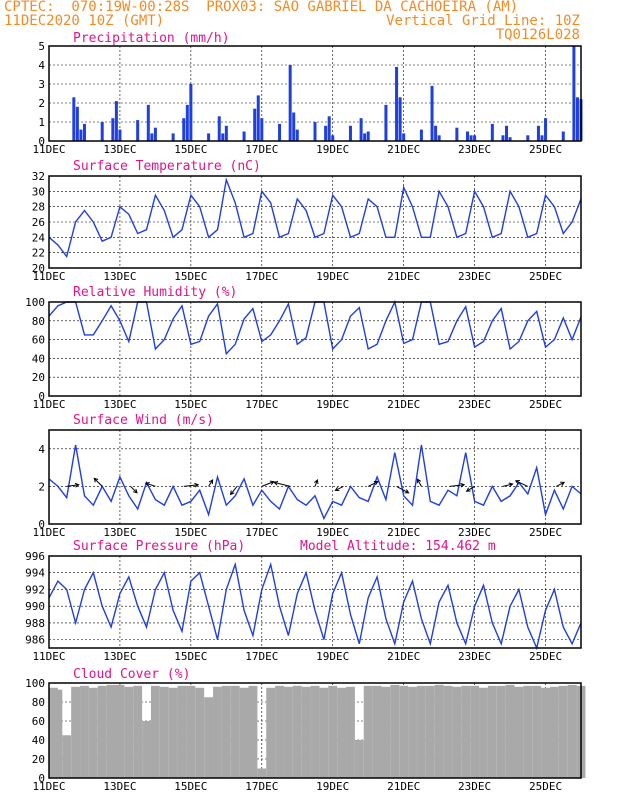 The image size is (618, 800). What do you see at coordinates (41, 778) in the screenshot?
I see `cloud-ytick-label: 0` at bounding box center [41, 778].